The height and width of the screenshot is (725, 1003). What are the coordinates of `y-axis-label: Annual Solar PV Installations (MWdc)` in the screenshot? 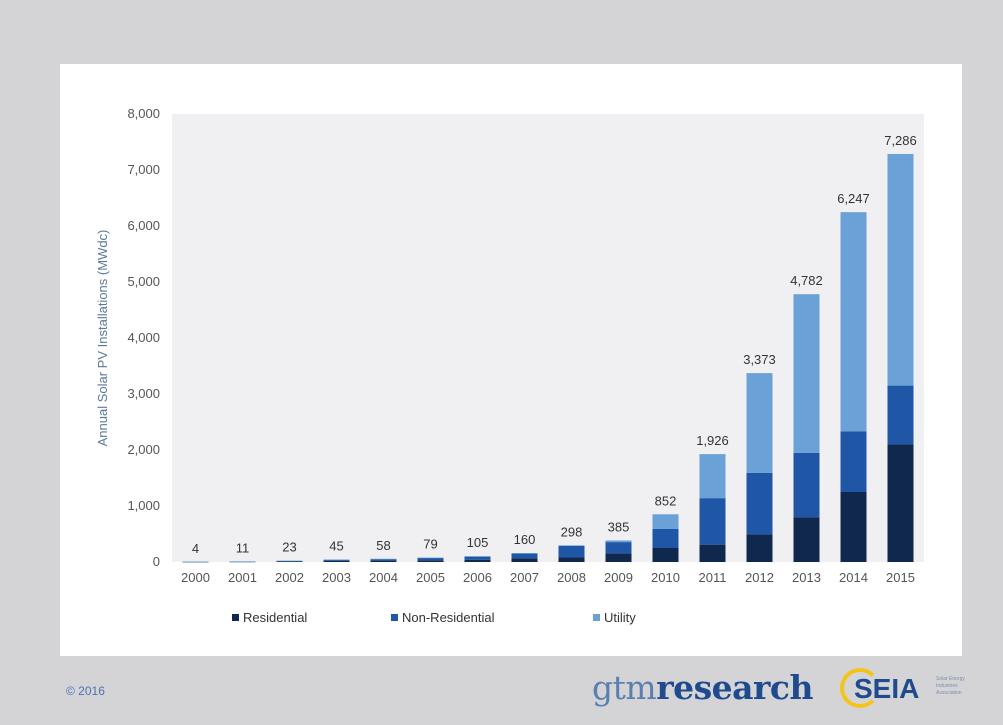 It's located at (102, 338).